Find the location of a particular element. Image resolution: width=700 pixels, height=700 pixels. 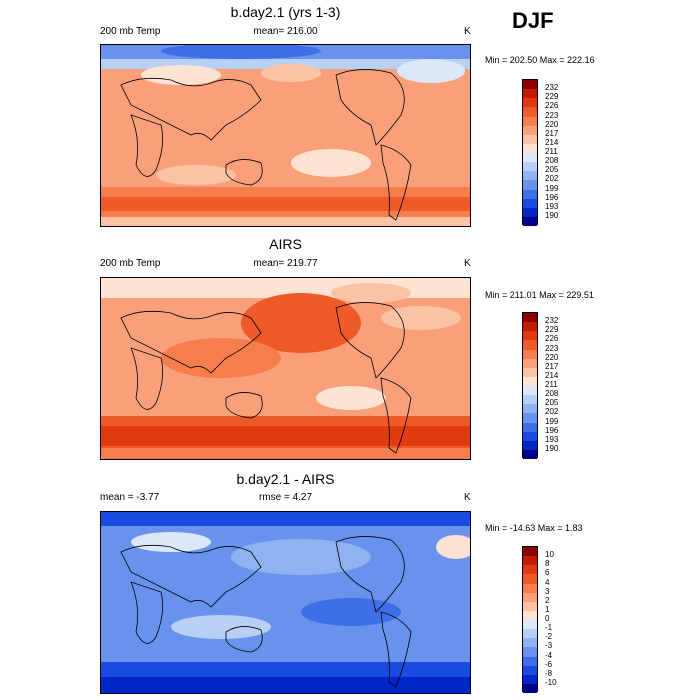

panel-1-left-label: 200 mb Temp is located at coordinates (130, 31).